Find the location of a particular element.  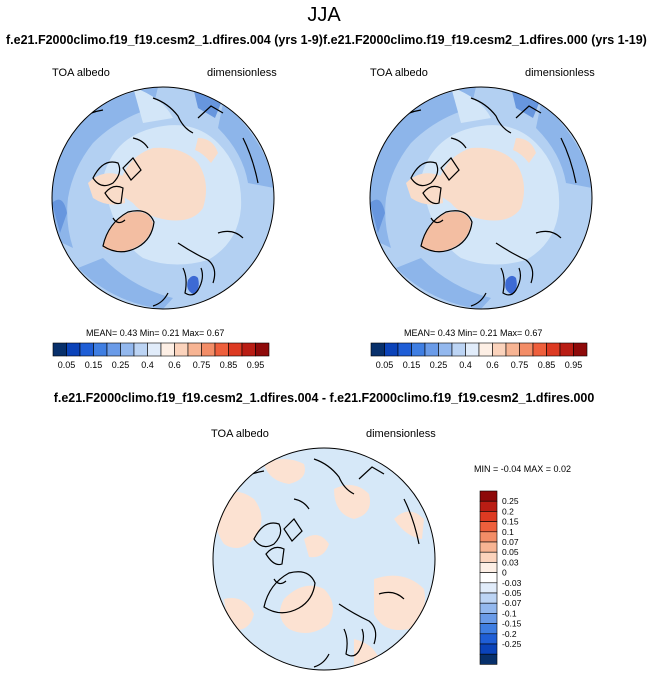

colorbar-left-tick-label: 0.6 is located at coordinates (174, 365).